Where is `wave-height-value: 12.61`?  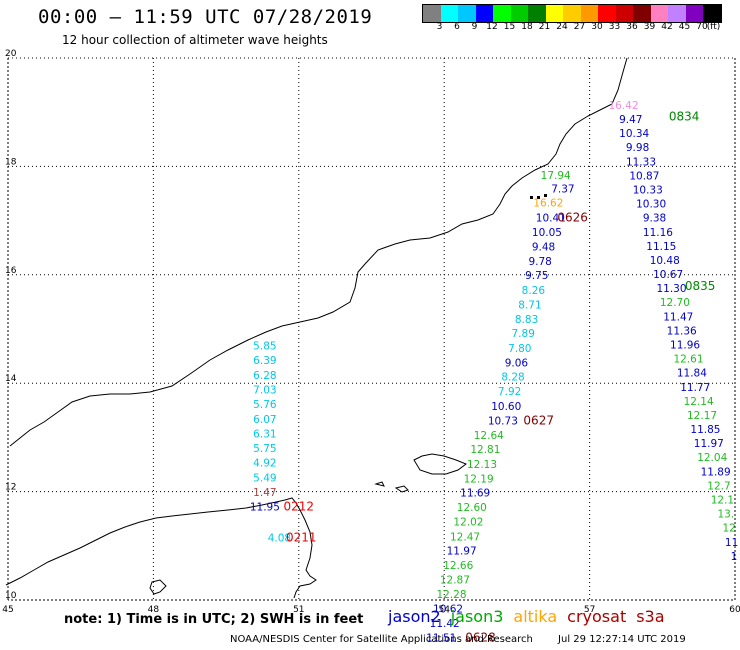 wave-height-value: 12.61 is located at coordinates (688, 360).